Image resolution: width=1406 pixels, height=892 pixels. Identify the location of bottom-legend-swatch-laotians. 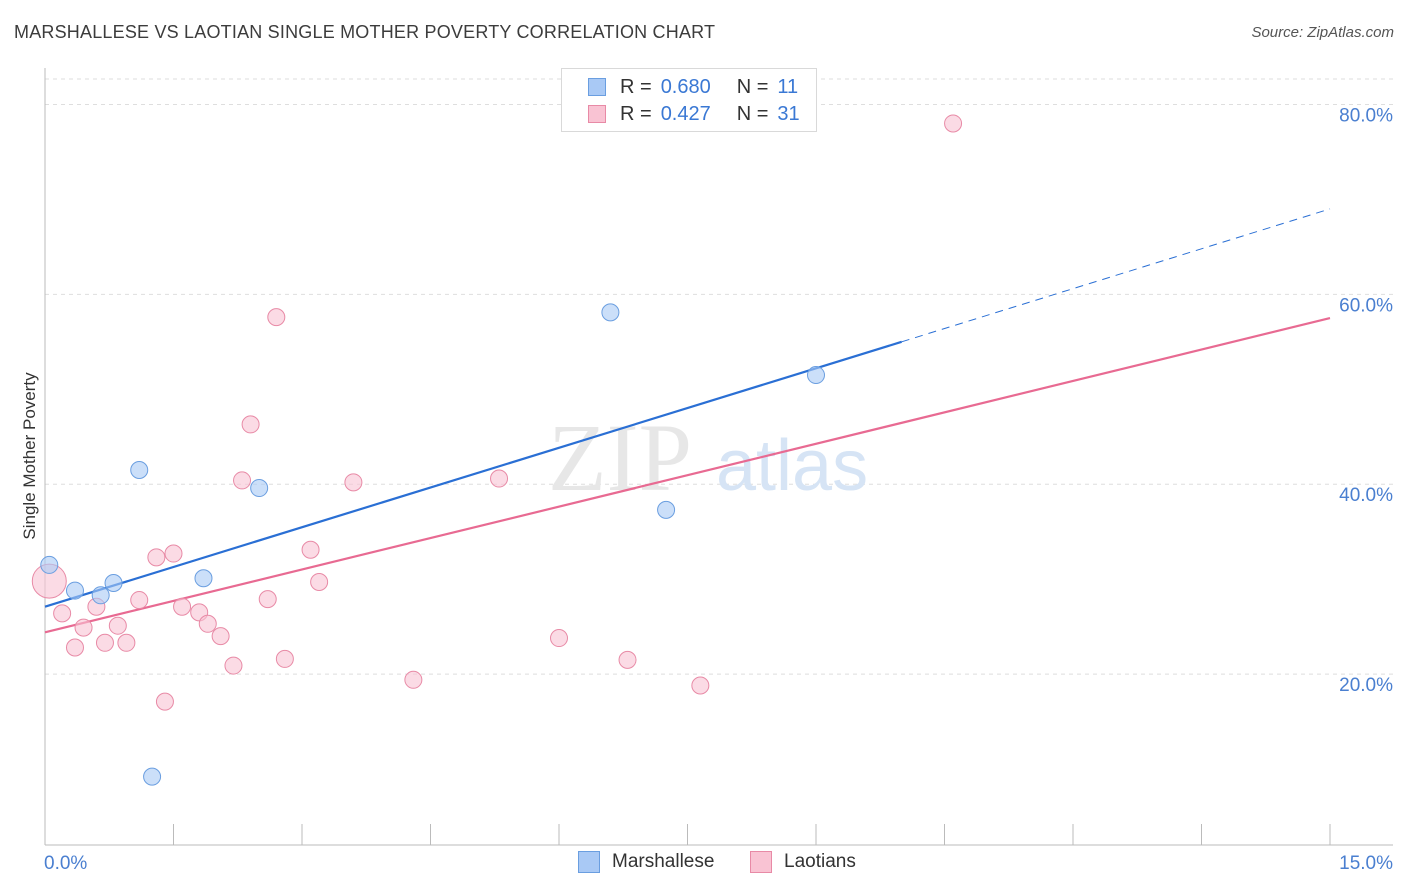
(761, 862).